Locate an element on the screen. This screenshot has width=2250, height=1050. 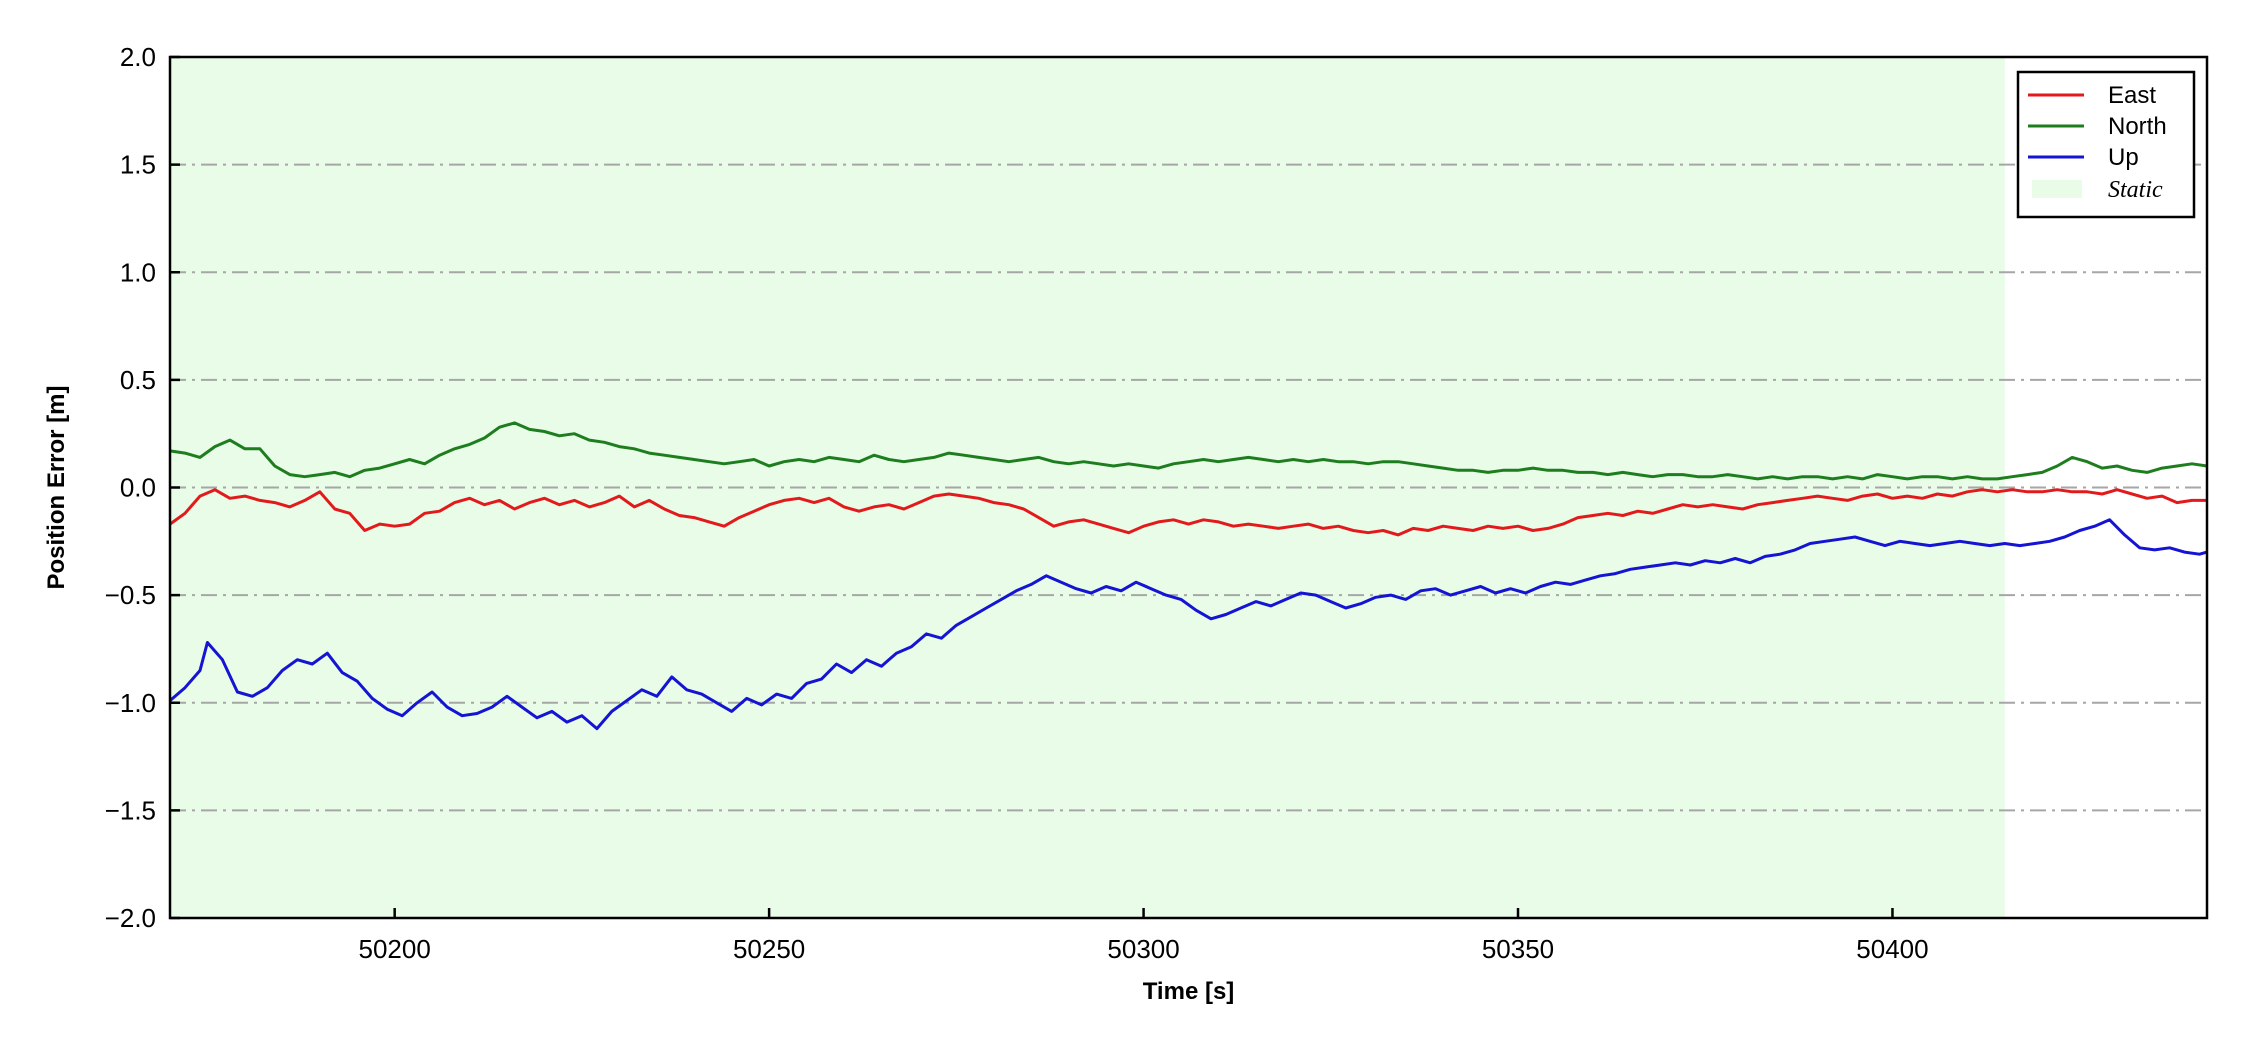
x-axis-label: Time [s] is located at coordinates (1189, 991).